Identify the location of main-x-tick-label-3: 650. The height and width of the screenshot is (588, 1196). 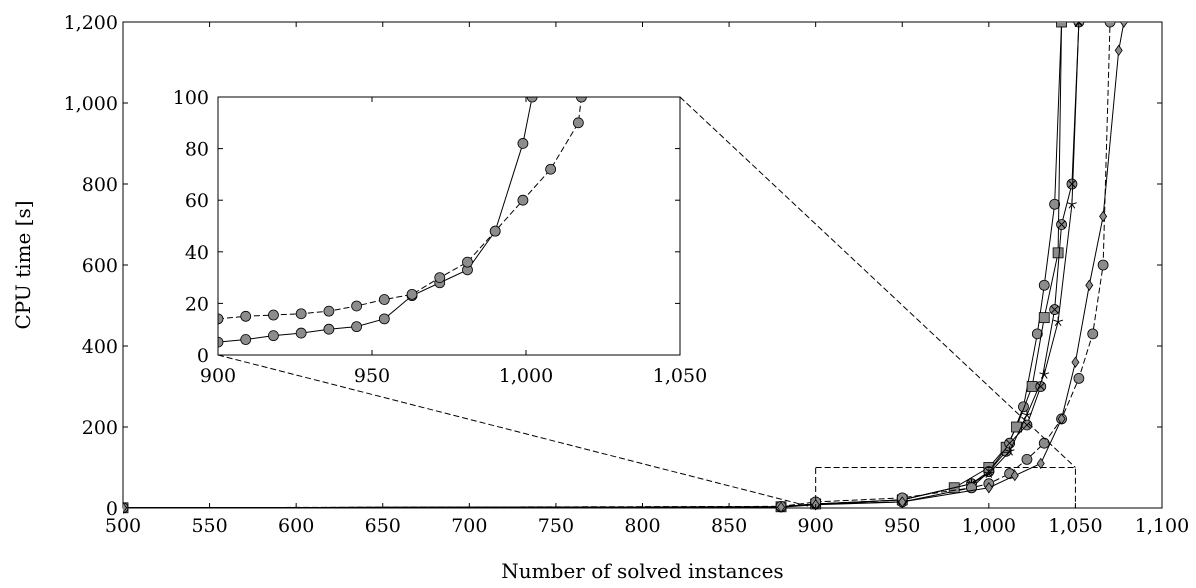
(383, 526).